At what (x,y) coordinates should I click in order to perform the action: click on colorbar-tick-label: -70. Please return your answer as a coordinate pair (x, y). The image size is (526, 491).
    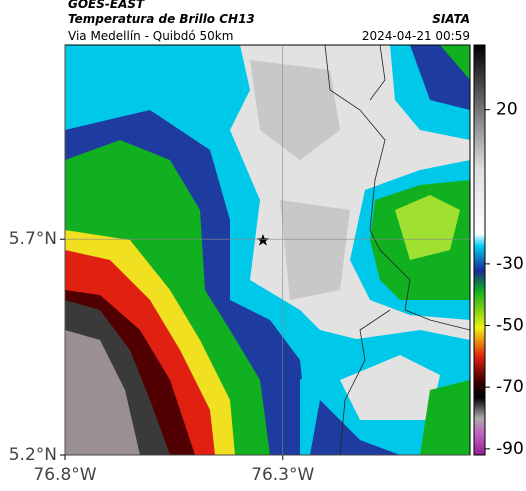
    Looking at the image, I should click on (510, 387).